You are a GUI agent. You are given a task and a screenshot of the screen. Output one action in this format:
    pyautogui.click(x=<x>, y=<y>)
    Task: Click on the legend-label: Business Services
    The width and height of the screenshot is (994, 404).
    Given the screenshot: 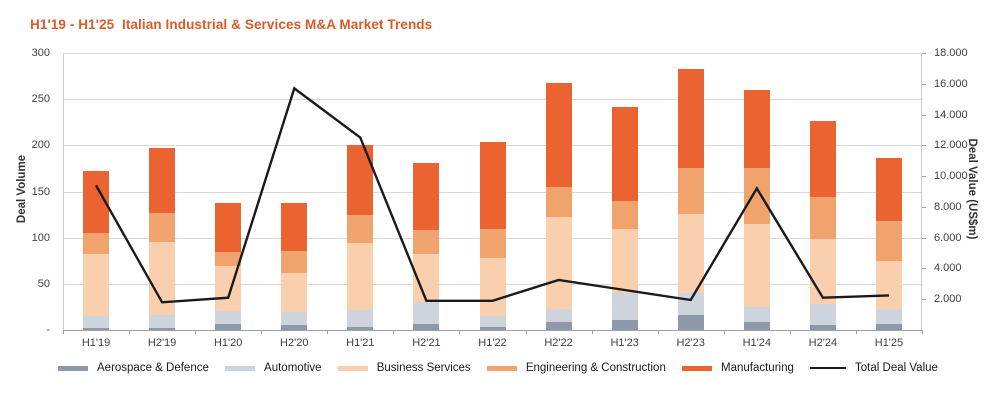 What is the action you would take?
    pyautogui.click(x=423, y=368)
    